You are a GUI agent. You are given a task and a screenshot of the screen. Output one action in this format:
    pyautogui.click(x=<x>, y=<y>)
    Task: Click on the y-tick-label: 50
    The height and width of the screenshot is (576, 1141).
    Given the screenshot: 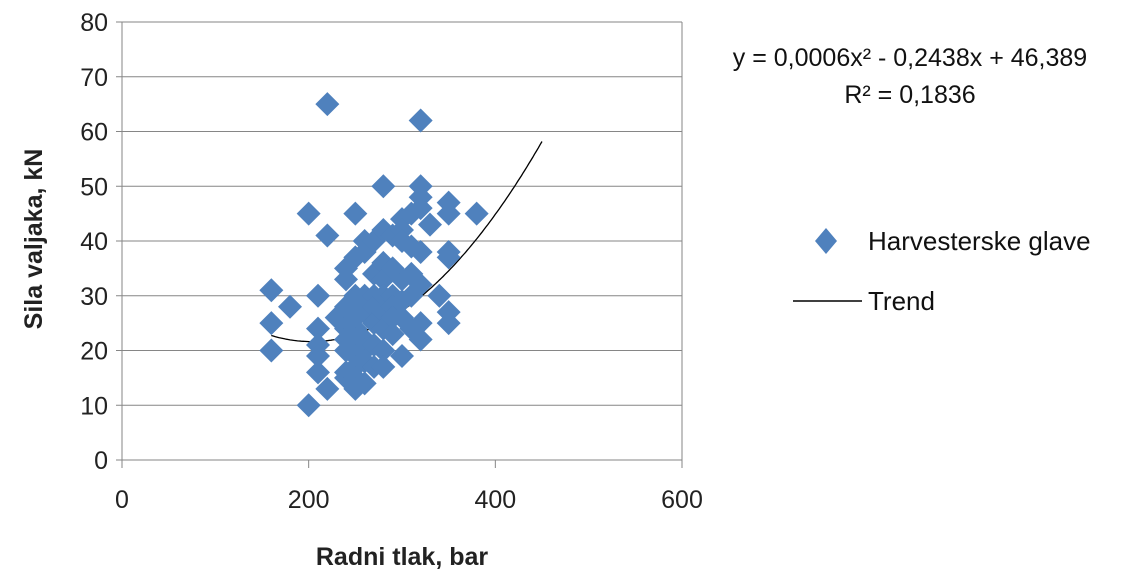 What is the action you would take?
    pyautogui.click(x=94, y=187)
    